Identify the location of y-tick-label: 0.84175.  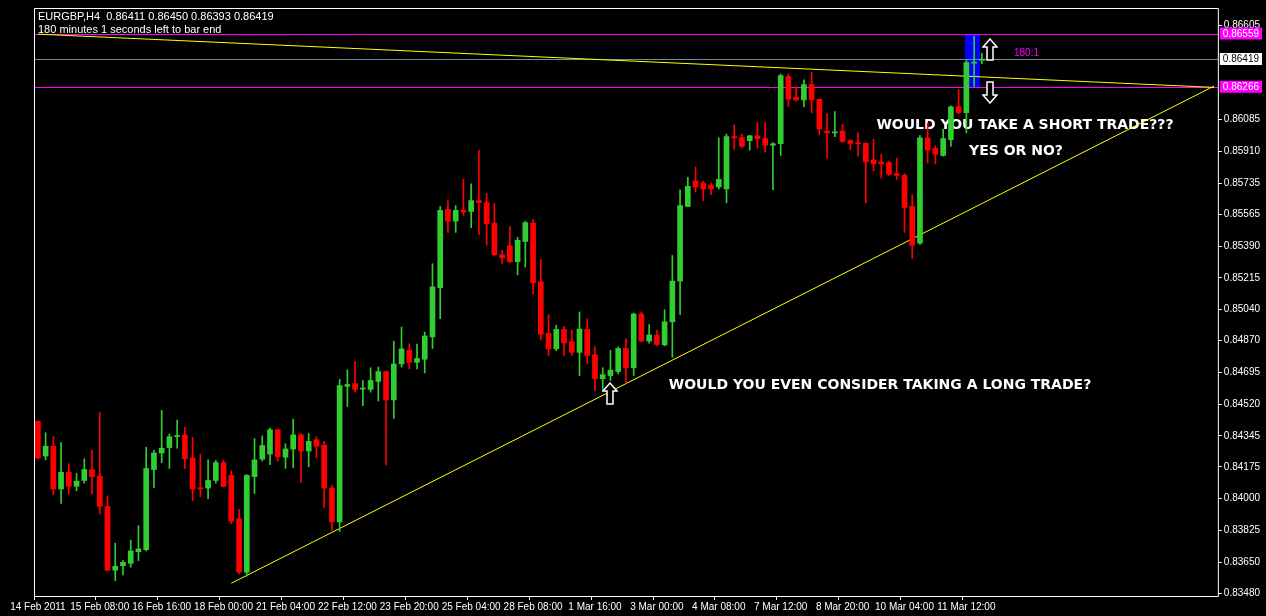
(1242, 466).